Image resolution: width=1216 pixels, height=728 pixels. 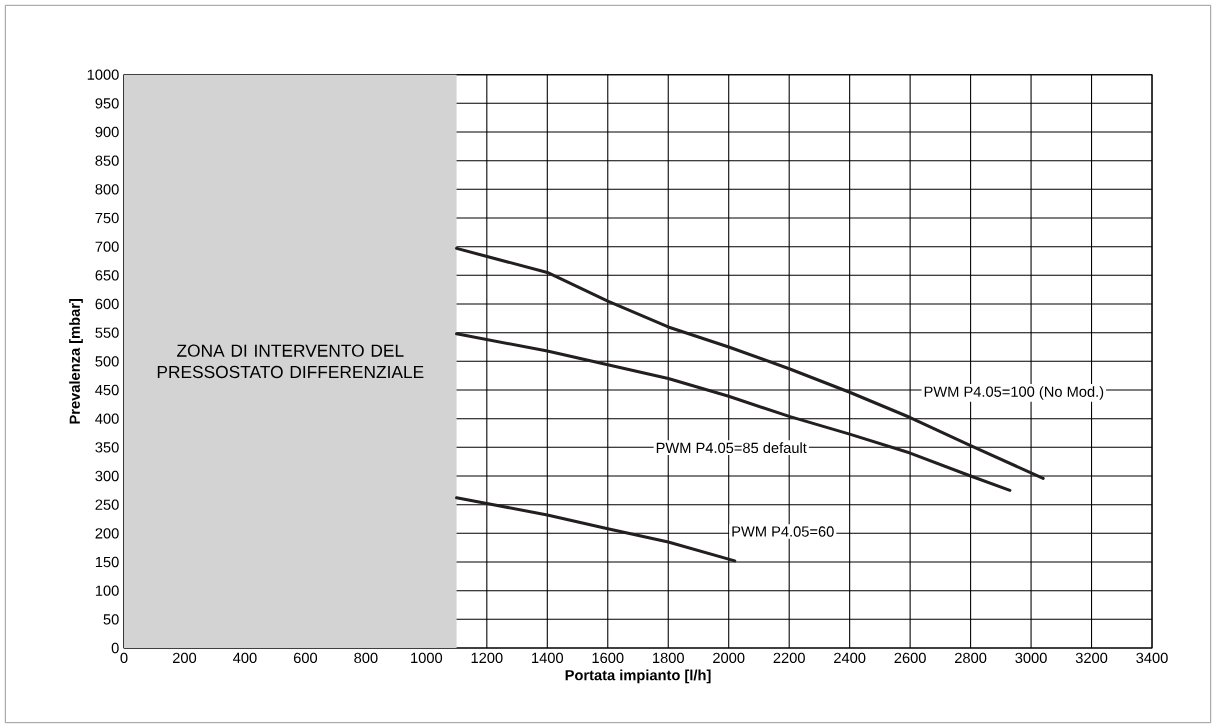 I want to click on x-tick-label: 200, so click(x=184, y=658).